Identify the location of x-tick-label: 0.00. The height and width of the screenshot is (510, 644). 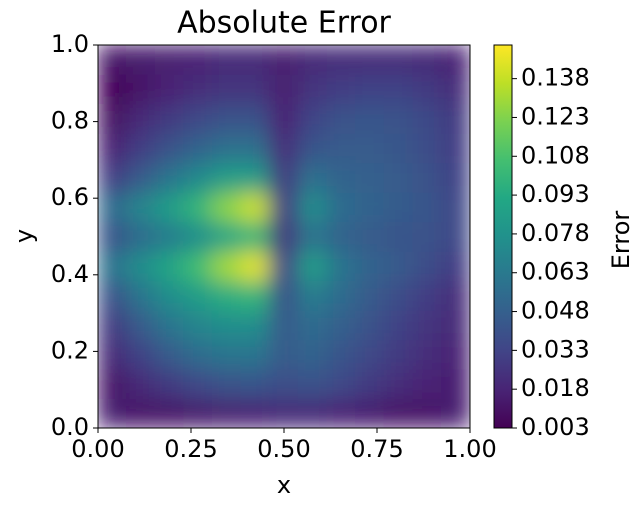
(97, 449).